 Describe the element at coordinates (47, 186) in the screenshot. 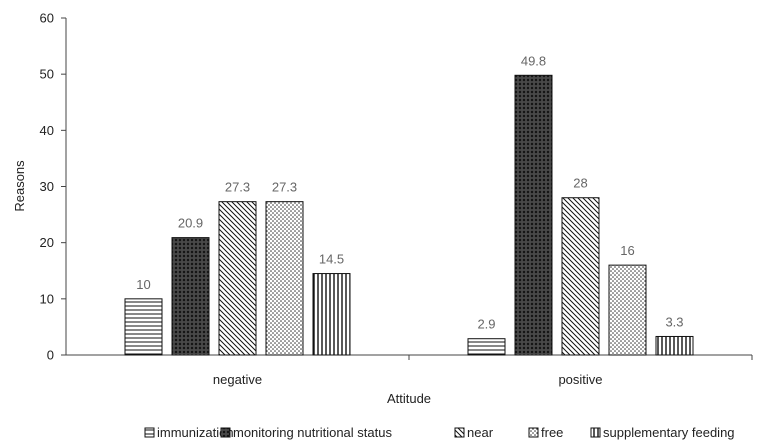

I see `y-tick-label: 30` at that location.